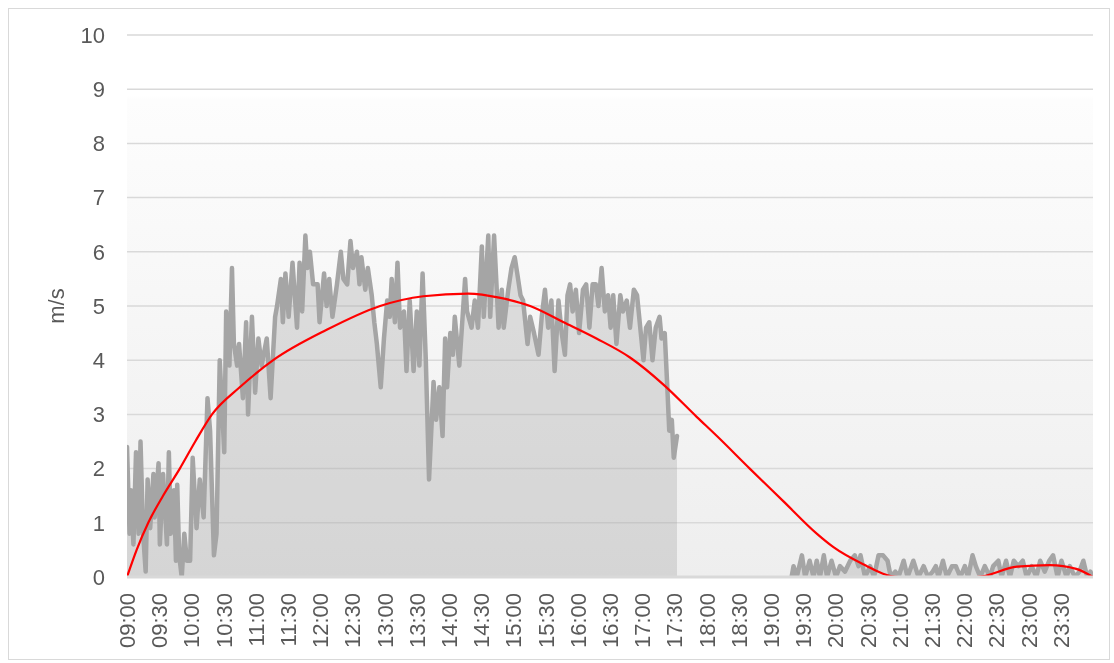 This screenshot has height=663, width=1114. Describe the element at coordinates (56, 306) in the screenshot. I see `y-axis-title: m/s` at that location.